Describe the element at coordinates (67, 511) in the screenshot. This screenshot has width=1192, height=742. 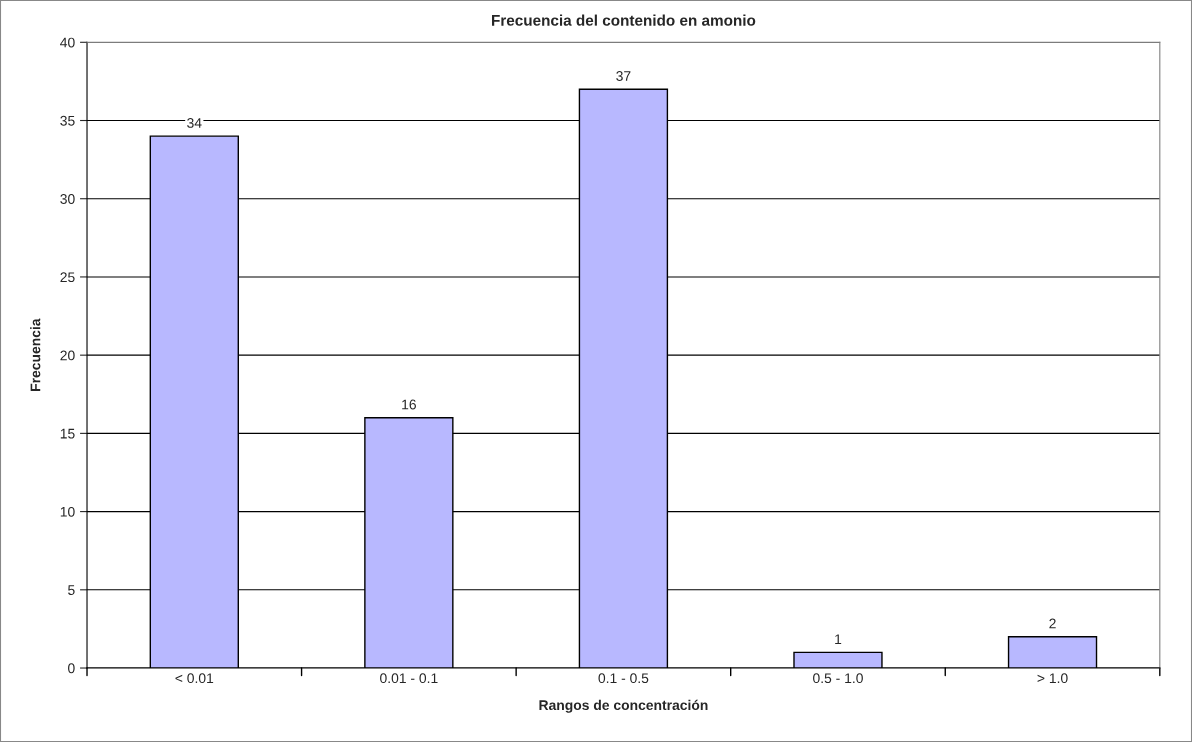
I see `y-tick-label: 10` at that location.